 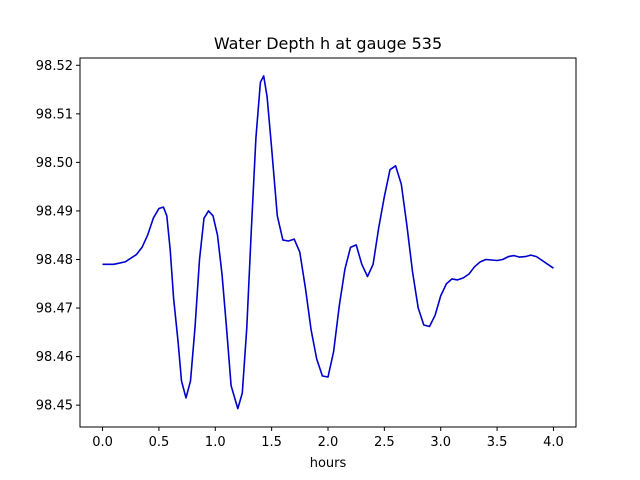 What do you see at coordinates (271, 442) in the screenshot?
I see `x-tick-label: 1.5` at bounding box center [271, 442].